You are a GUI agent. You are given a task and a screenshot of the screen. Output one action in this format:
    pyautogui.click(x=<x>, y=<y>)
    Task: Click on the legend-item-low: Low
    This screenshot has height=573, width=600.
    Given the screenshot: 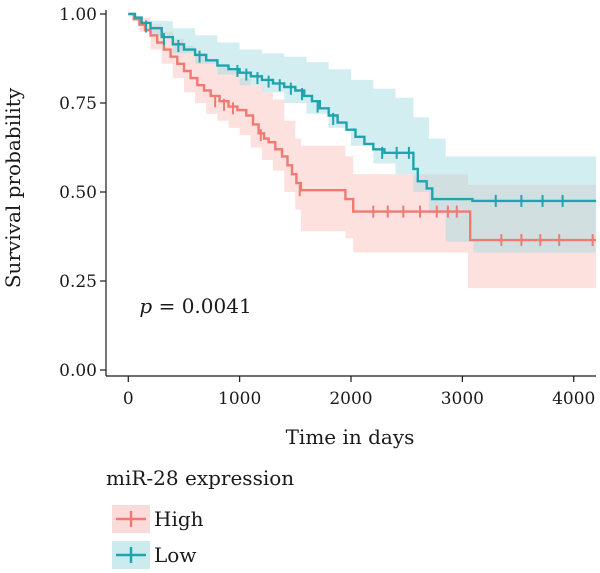 What is the action you would take?
    pyautogui.click(x=154, y=555)
    